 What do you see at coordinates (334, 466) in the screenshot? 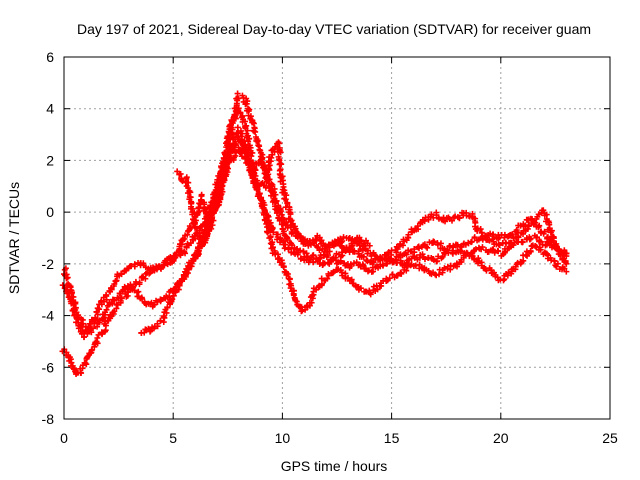
I see `x-axis-label: GPS time / hours` at bounding box center [334, 466].